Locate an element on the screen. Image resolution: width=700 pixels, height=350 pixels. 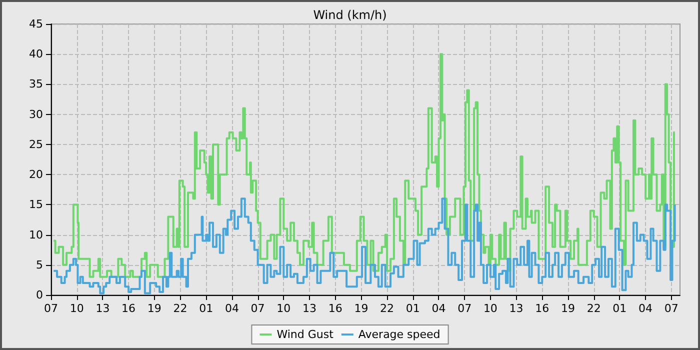
y-tick-label: 5 is located at coordinates (39, 265).